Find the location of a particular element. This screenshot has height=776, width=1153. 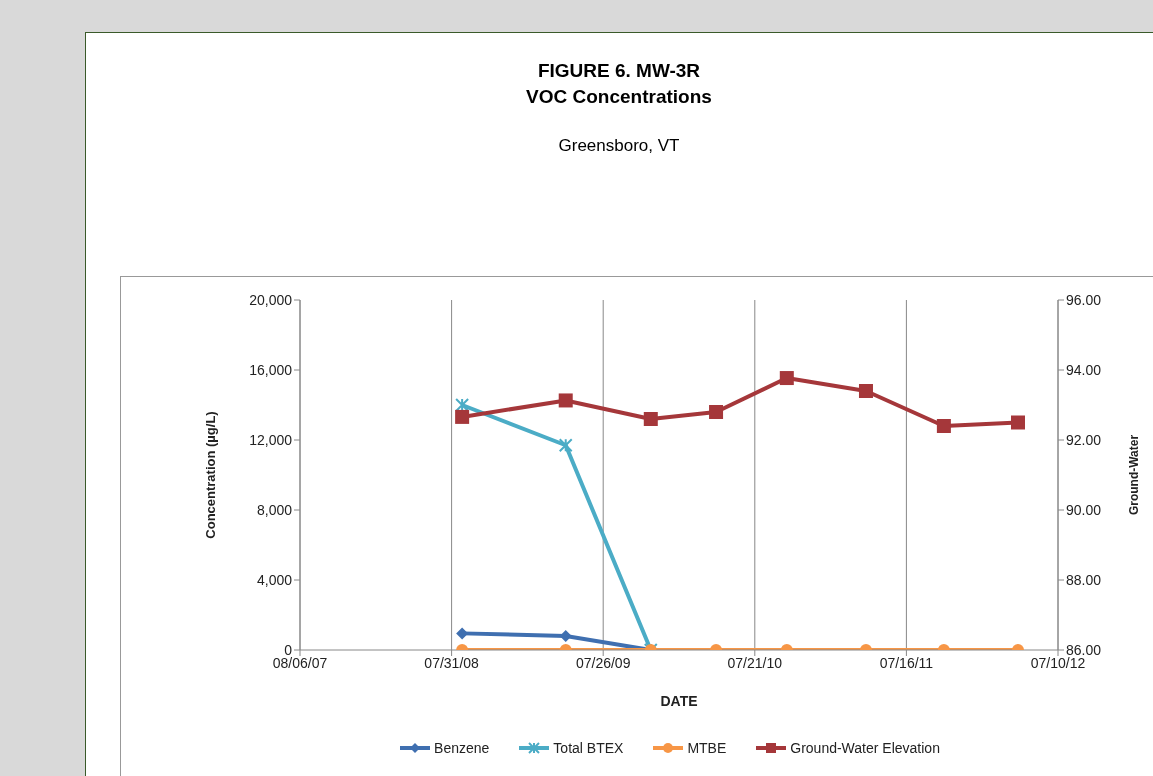

legend-label: Total BTEX is located at coordinates (588, 748).